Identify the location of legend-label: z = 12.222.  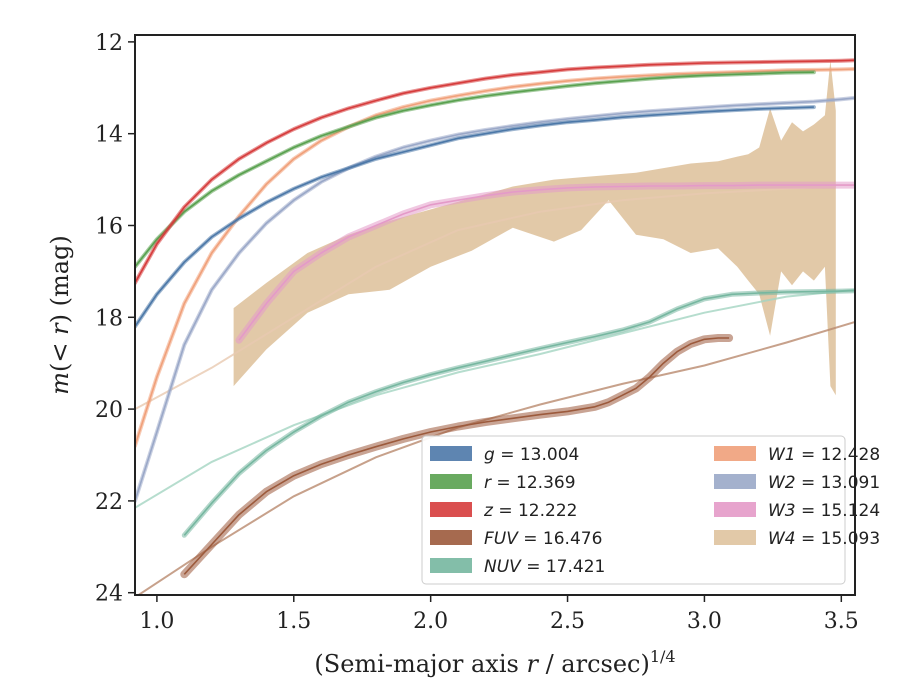
(530, 511).